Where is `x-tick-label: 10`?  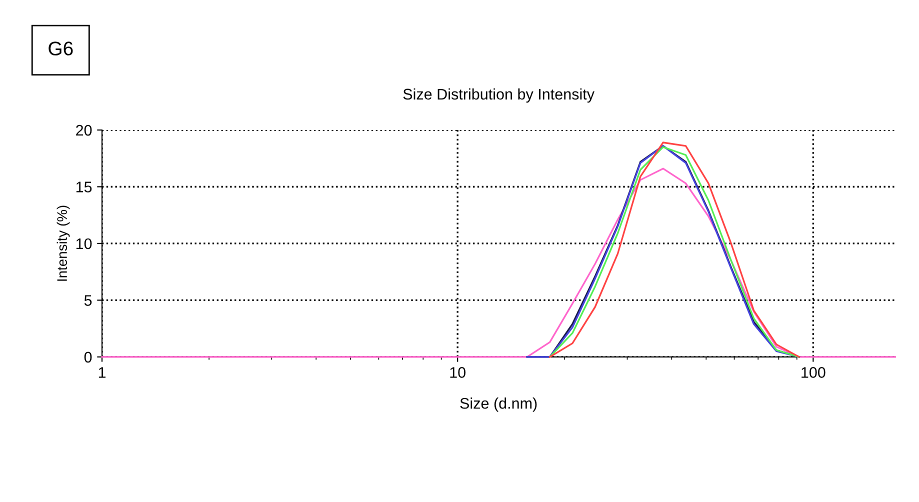 x-tick-label: 10 is located at coordinates (458, 372).